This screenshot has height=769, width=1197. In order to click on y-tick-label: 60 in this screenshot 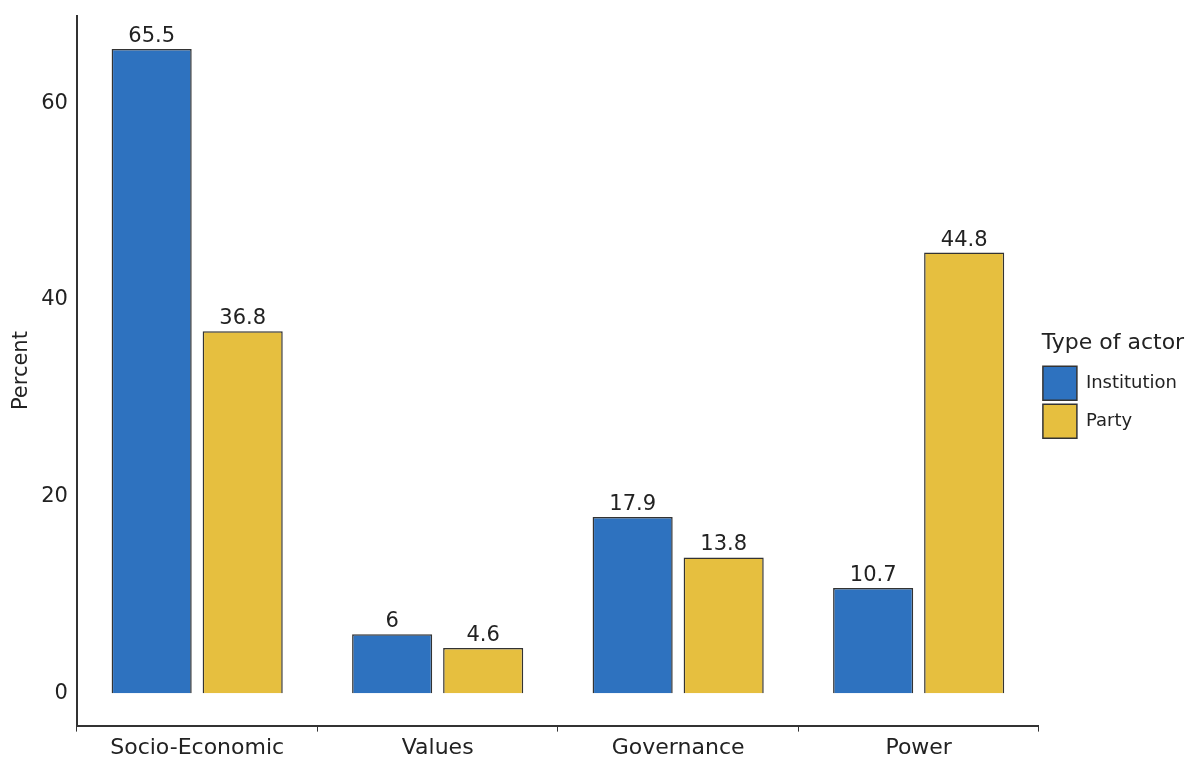, I will do `click(54, 101)`.